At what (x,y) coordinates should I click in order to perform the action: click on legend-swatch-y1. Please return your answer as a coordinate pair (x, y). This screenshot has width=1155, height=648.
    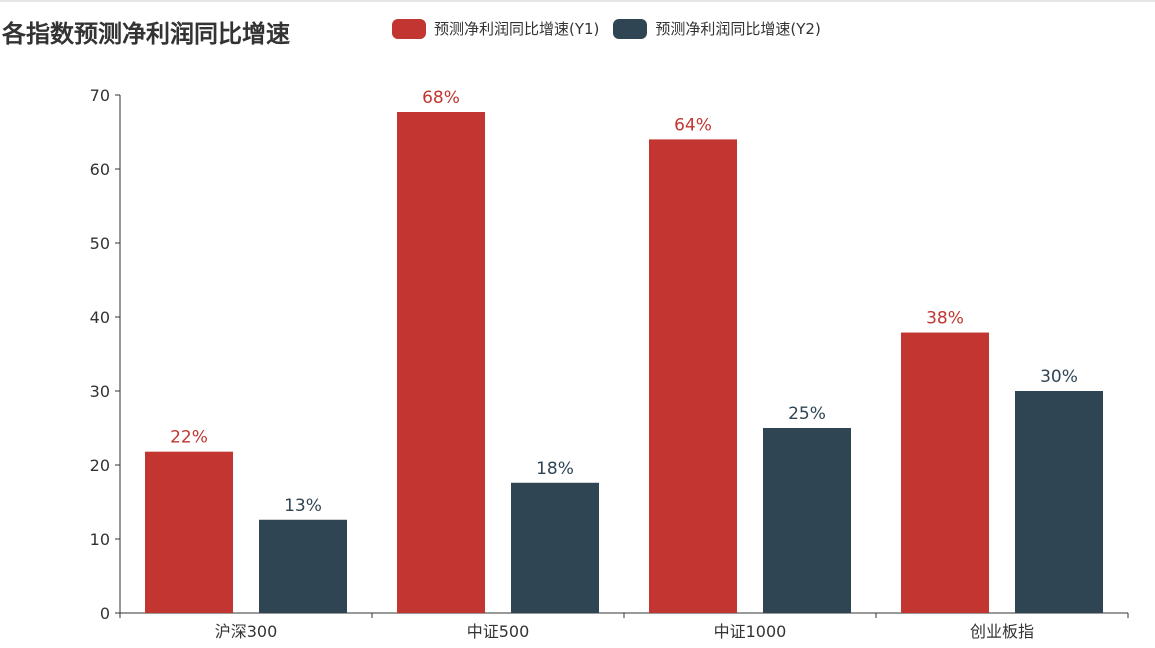
    Looking at the image, I should click on (409, 28).